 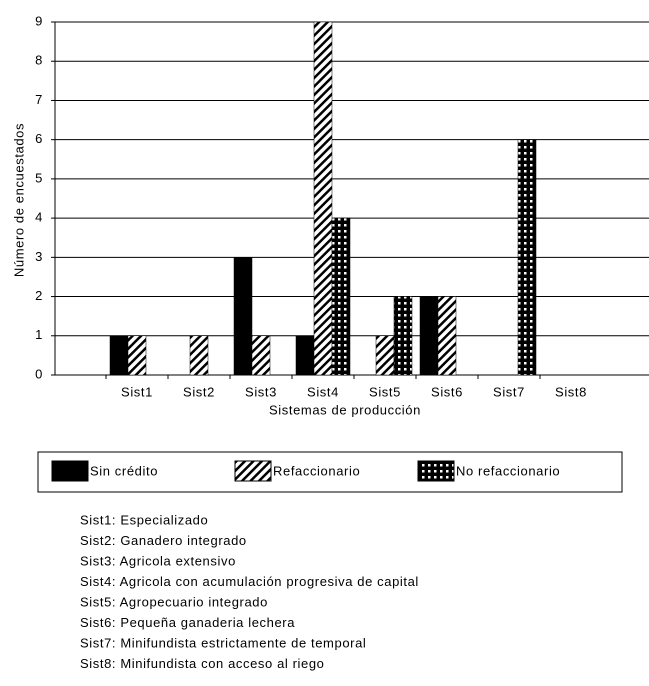 What do you see at coordinates (509, 391) in the screenshot?
I see `x-tick-label: Sist7` at bounding box center [509, 391].